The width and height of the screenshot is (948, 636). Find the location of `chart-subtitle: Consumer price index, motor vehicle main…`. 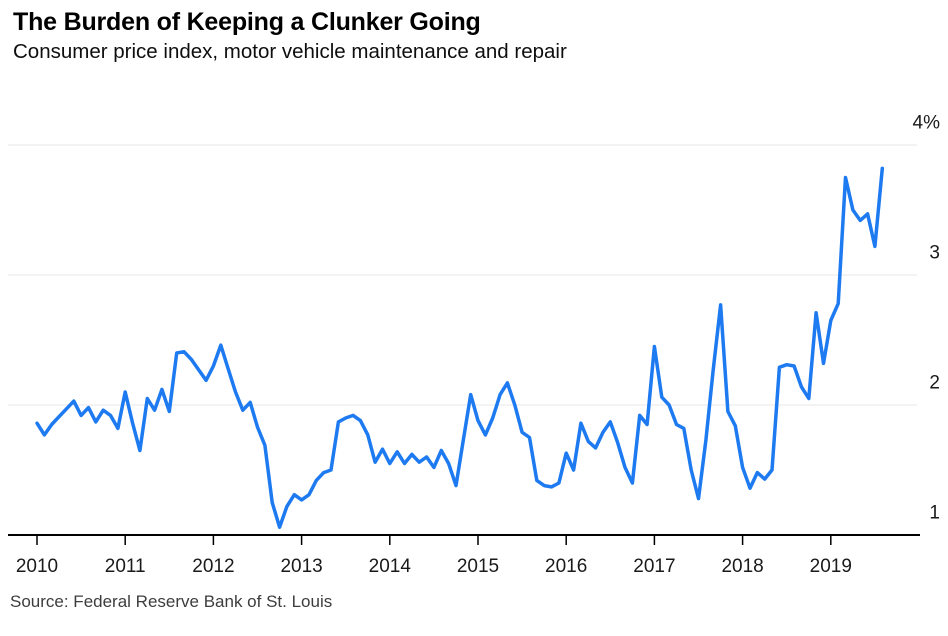

chart-subtitle: Consumer price index, motor vehicle main… is located at coordinates (290, 51).